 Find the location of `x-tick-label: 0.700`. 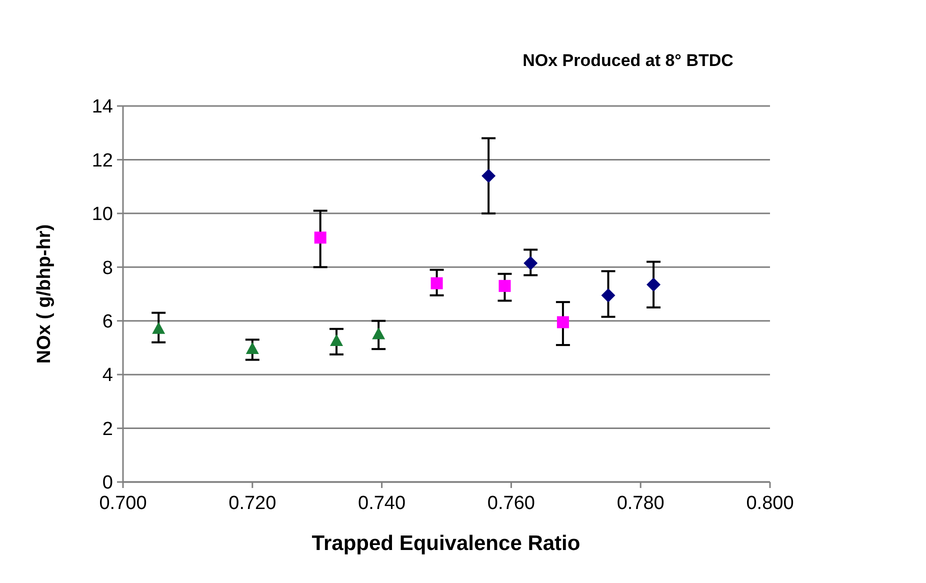

x-tick-label: 0.700 is located at coordinates (123, 503).